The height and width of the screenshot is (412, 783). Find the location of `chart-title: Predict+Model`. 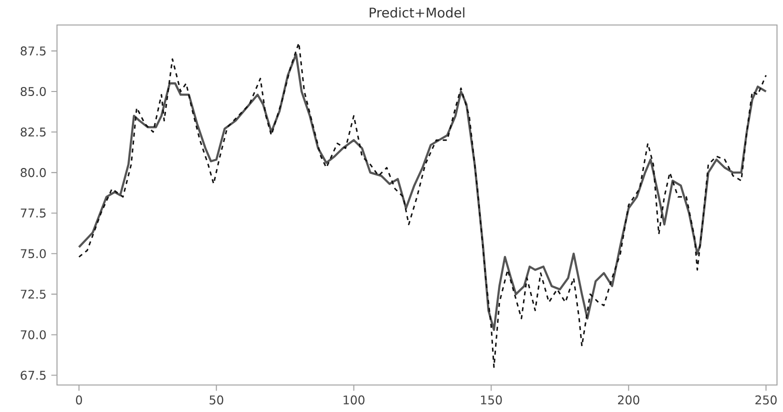

chart-title: Predict+Model is located at coordinates (417, 12).